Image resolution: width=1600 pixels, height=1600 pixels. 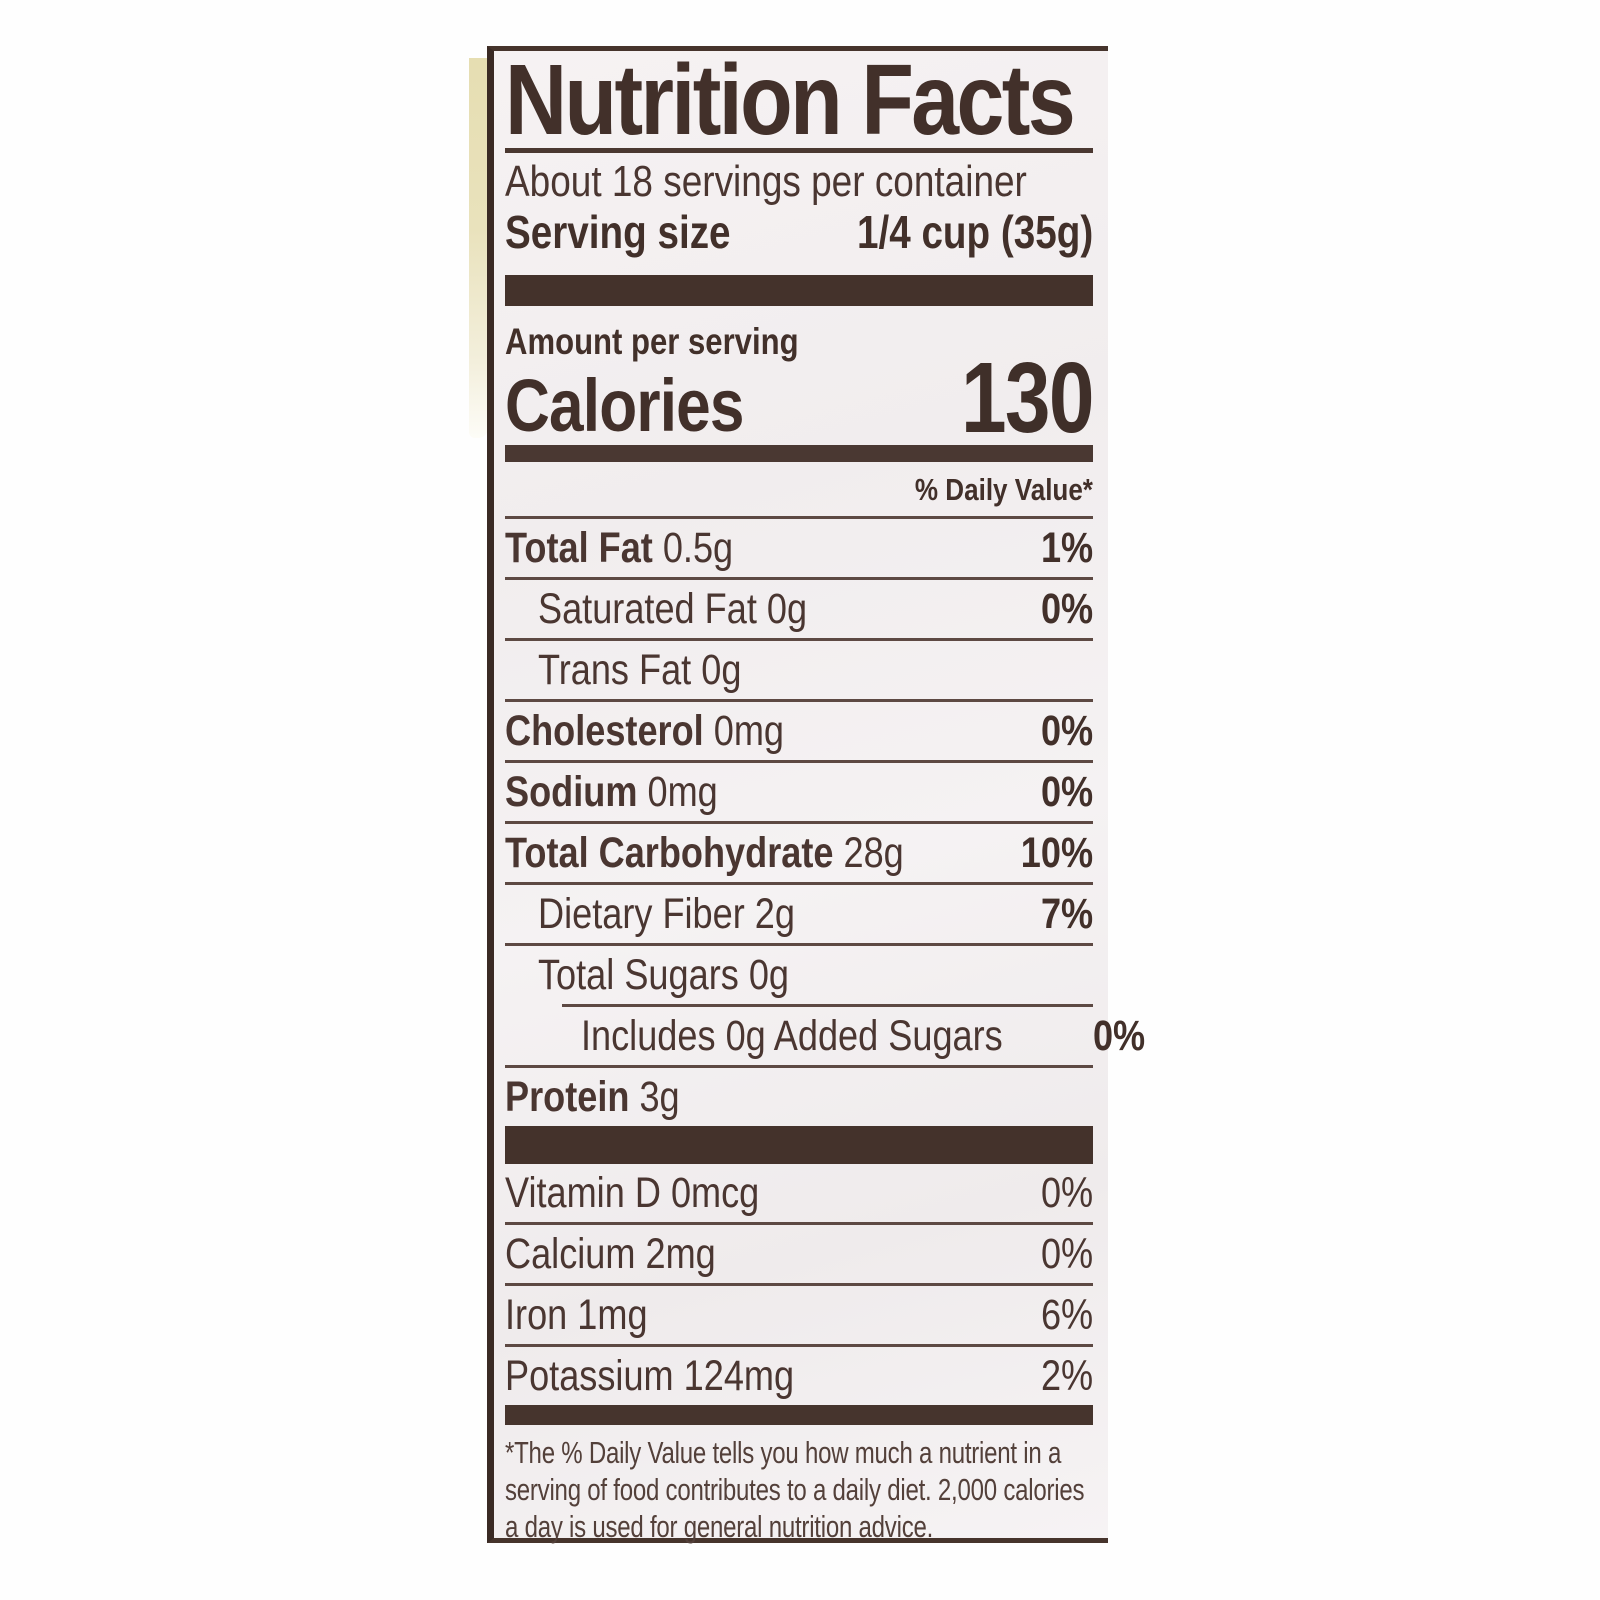 What do you see at coordinates (799, 1193) in the screenshot?
I see `nutrient-row-vitamin-d: Vitamin D 0mcg 0%` at bounding box center [799, 1193].